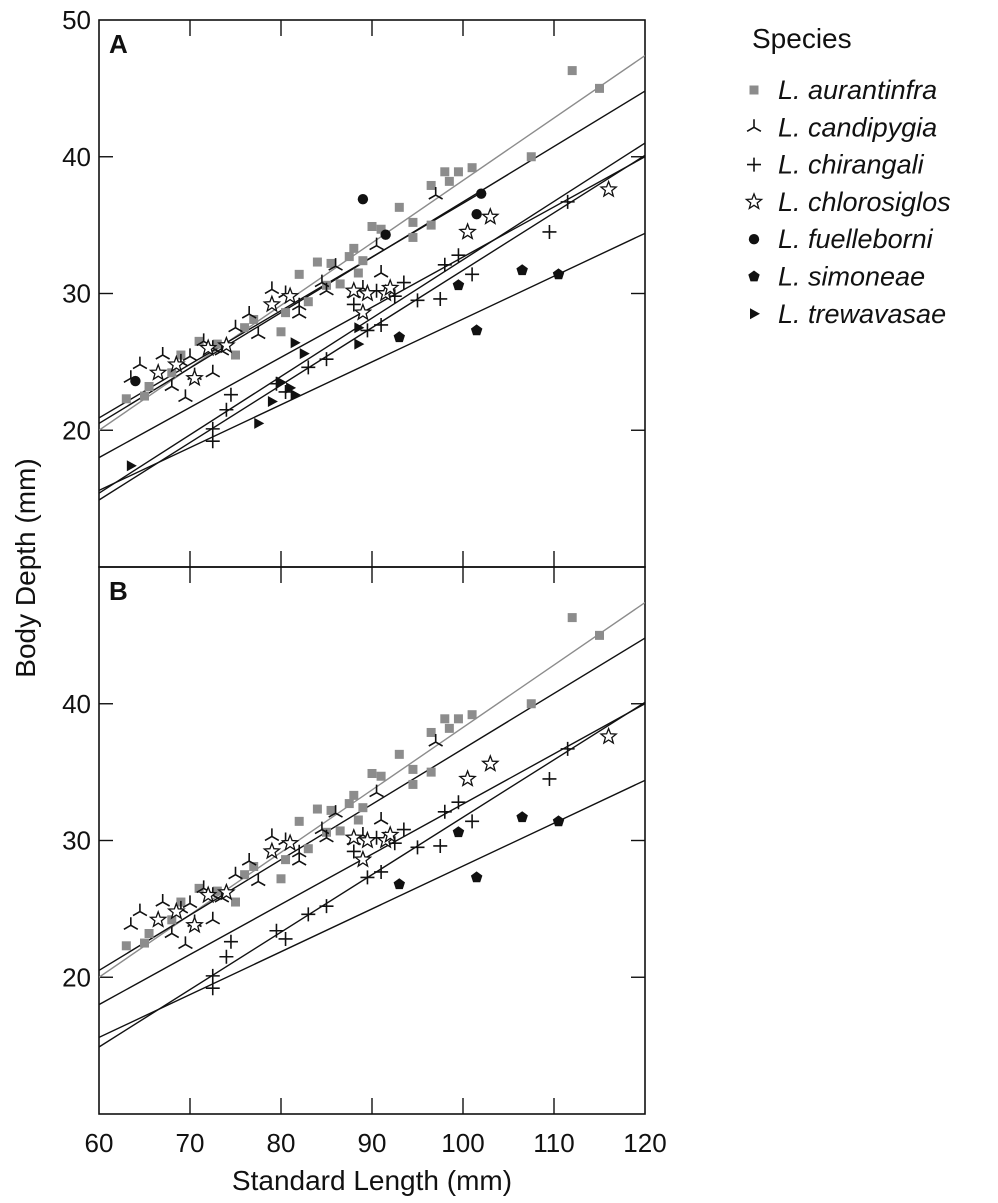 The image size is (998, 1203). Describe the element at coordinates (836, 165) in the screenshot. I see `legend-item: L. chirangali` at that location.